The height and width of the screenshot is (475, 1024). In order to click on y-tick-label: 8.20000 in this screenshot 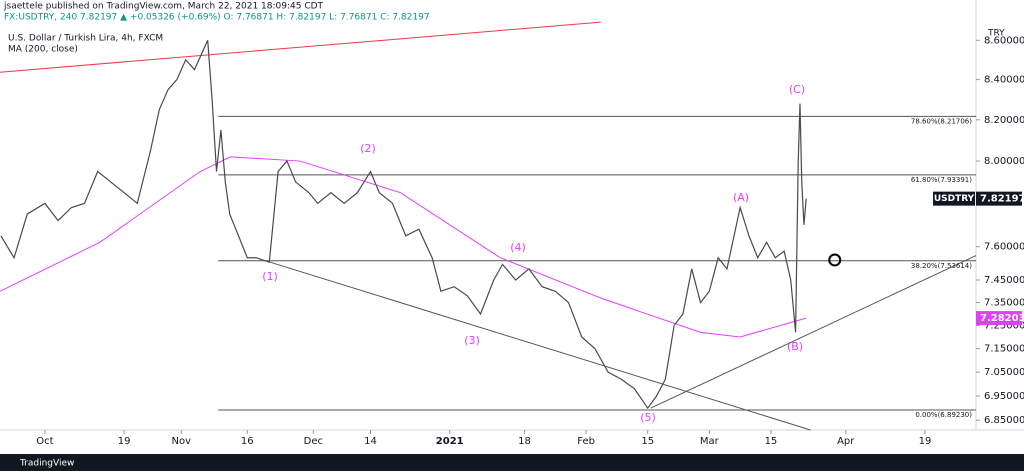, I will do `click(1004, 120)`.